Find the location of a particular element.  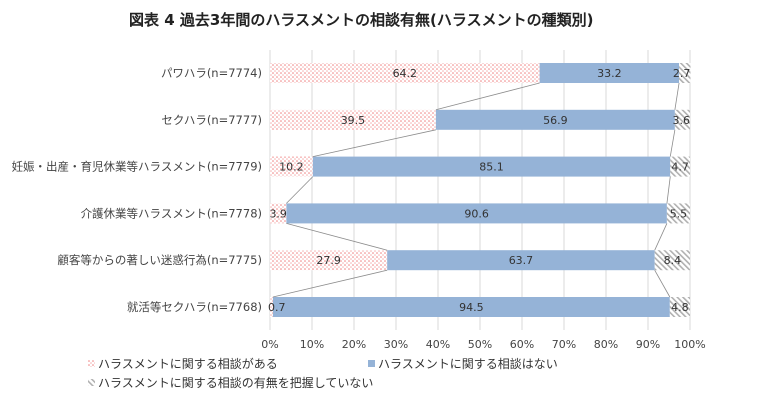

data-label: 2.7 is located at coordinates (682, 73).